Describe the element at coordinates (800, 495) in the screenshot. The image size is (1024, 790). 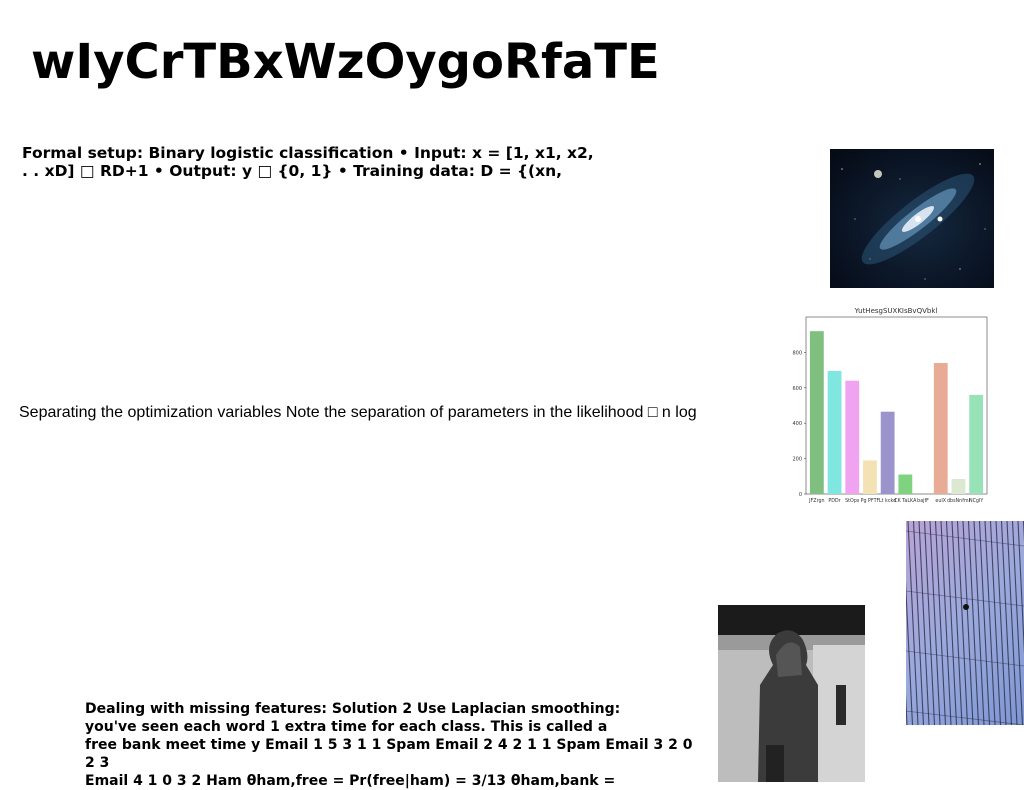
I see `y-tick-label: 0` at that location.